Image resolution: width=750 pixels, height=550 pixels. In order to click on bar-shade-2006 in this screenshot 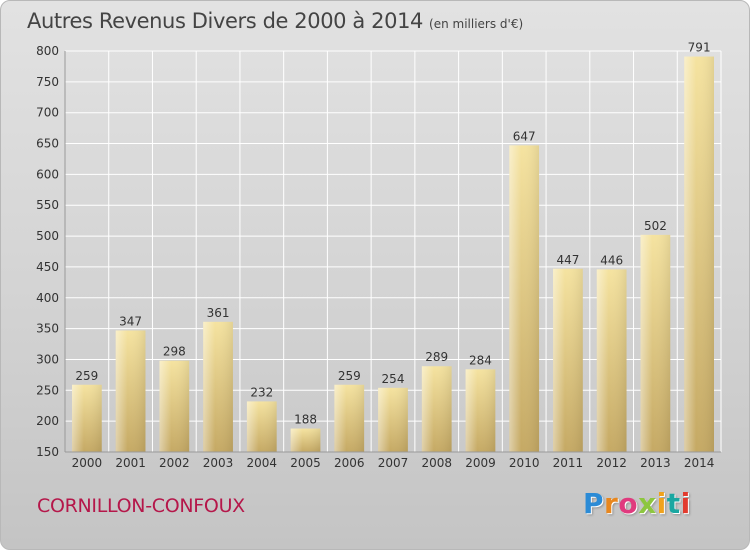, I will do `click(349, 418)`.